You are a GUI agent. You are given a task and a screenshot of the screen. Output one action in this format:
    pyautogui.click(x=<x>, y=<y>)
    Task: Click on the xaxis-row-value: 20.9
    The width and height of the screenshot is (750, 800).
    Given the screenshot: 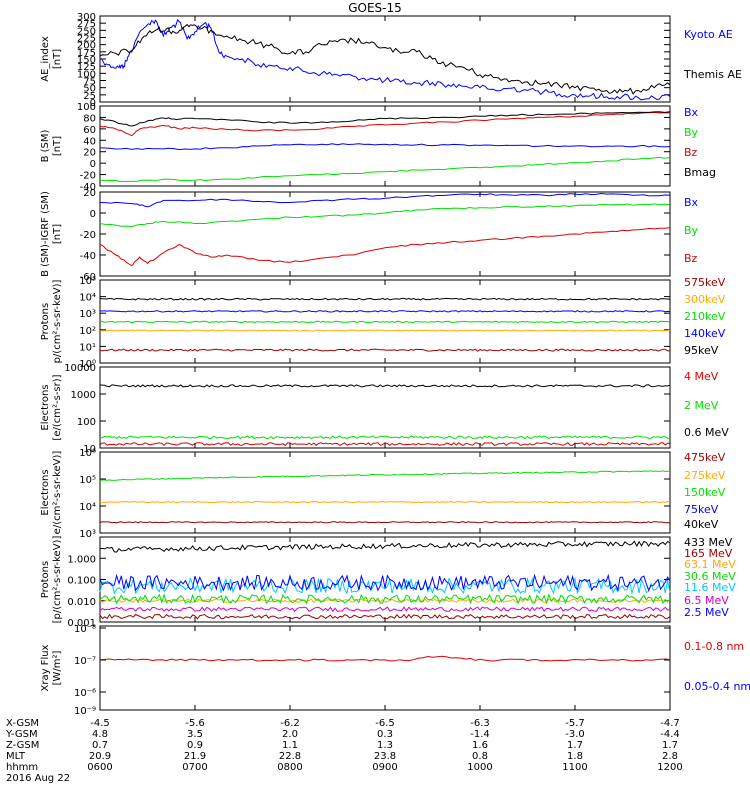 What is the action you would take?
    pyautogui.click(x=100, y=756)
    